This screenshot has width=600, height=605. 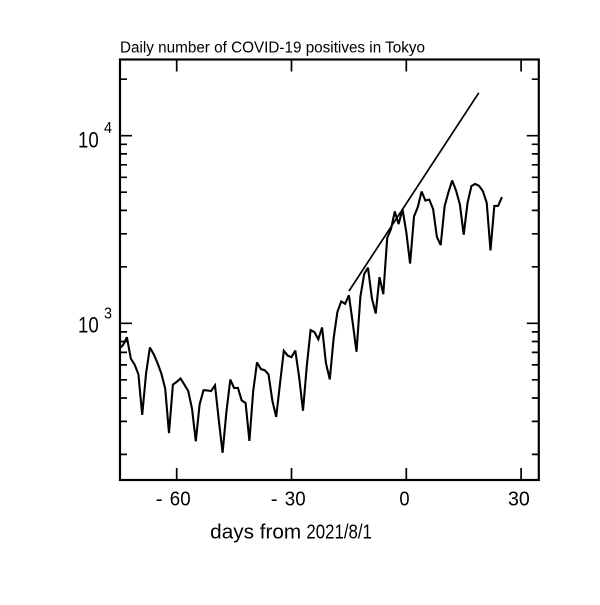 I want to click on svg-text: days from, so click(x=255, y=533).